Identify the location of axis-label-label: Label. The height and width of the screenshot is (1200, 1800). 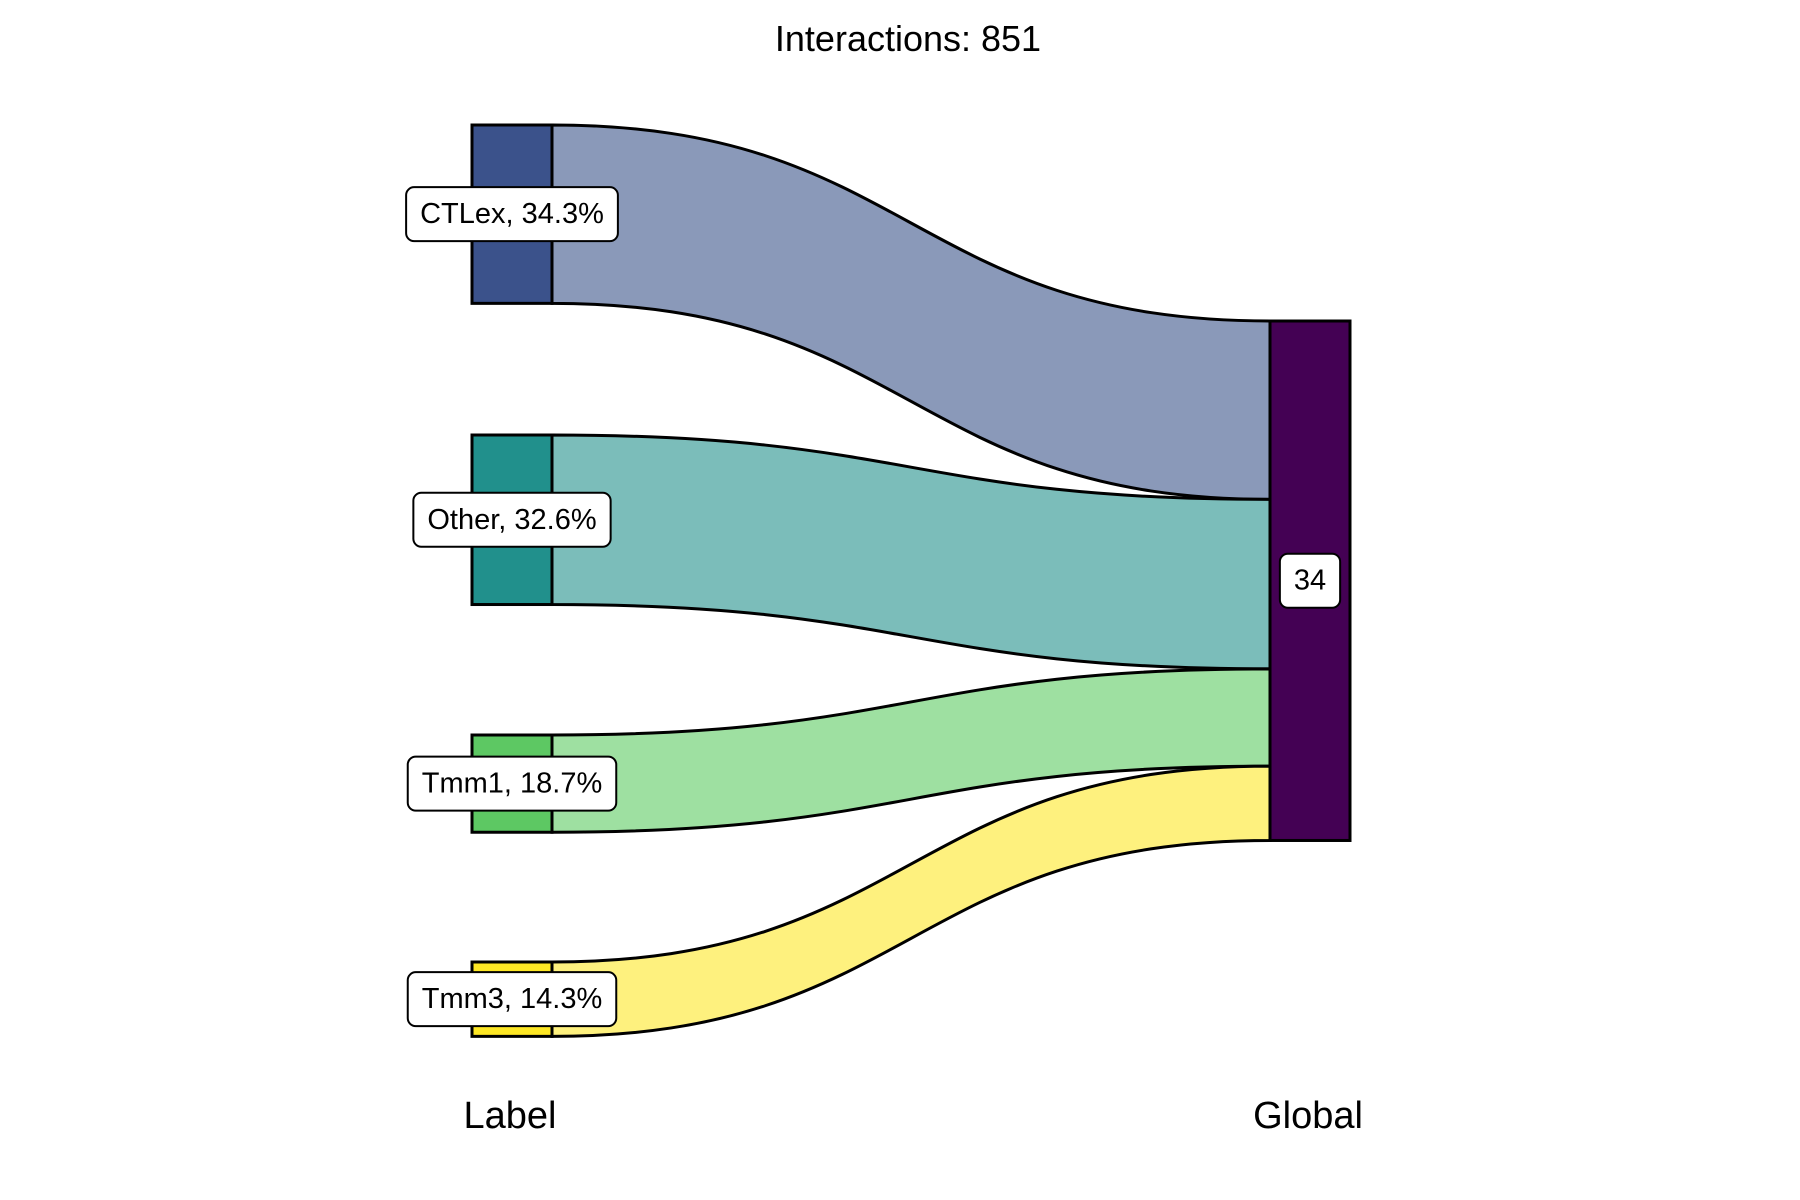
(510, 1116).